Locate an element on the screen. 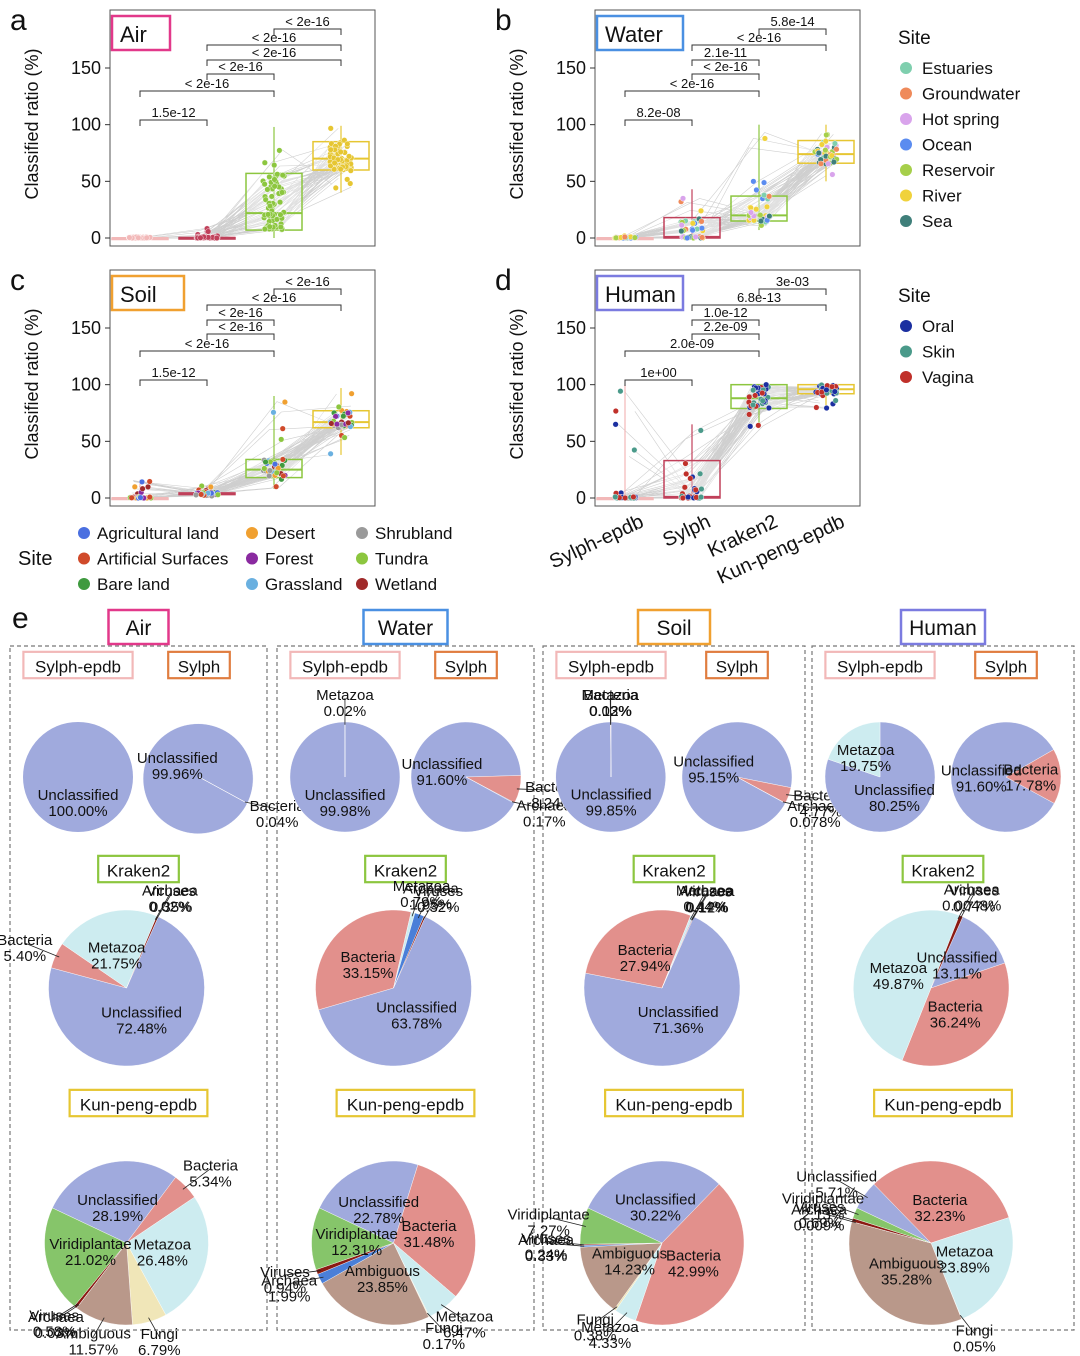 The height and width of the screenshot is (1356, 1080). pie-label-name: Viridiplantae is located at coordinates (357, 1234).